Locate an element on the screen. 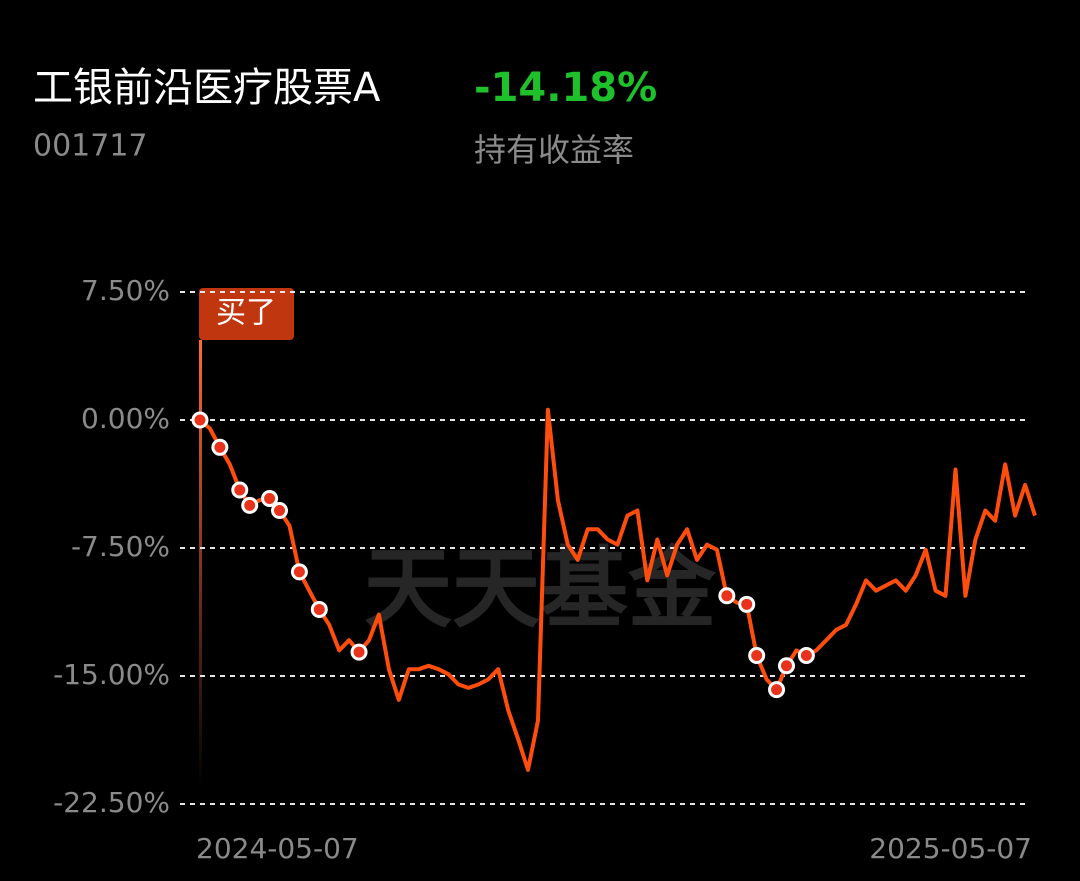 This screenshot has width=1080, height=881. subtitle: 持有收益率 is located at coordinates (554, 150).